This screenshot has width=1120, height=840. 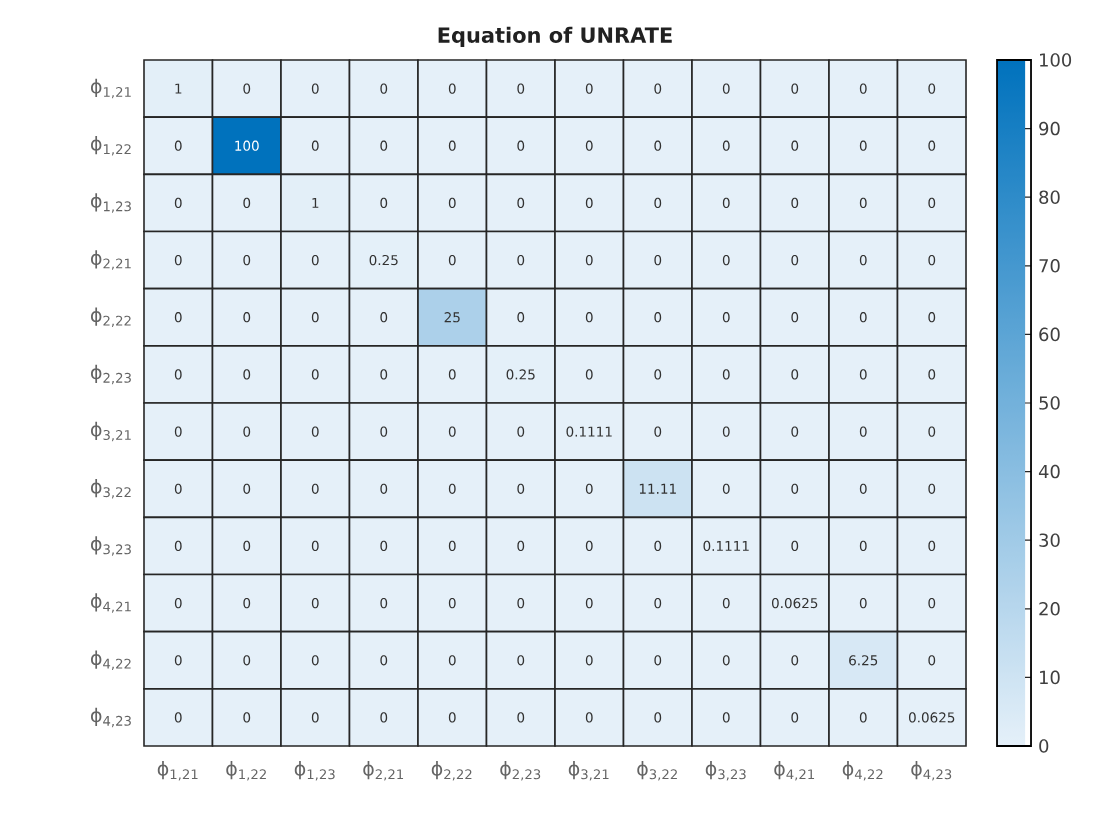 I want to click on color-bar-label: 10, so click(x=1050, y=677).